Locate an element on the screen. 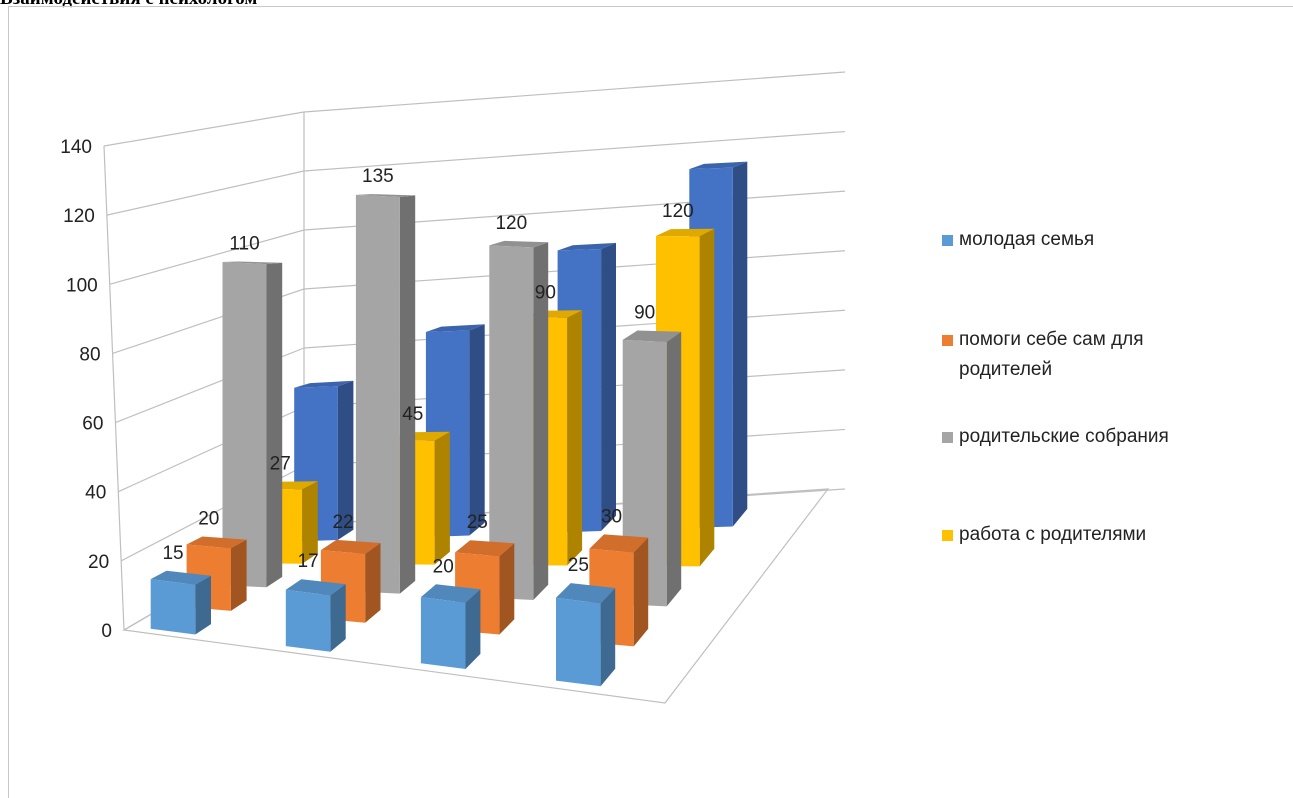 Image resolution: width=1293 pixels, height=798 pixels. legend-item: молодая семья is located at coordinates (1080, 240).